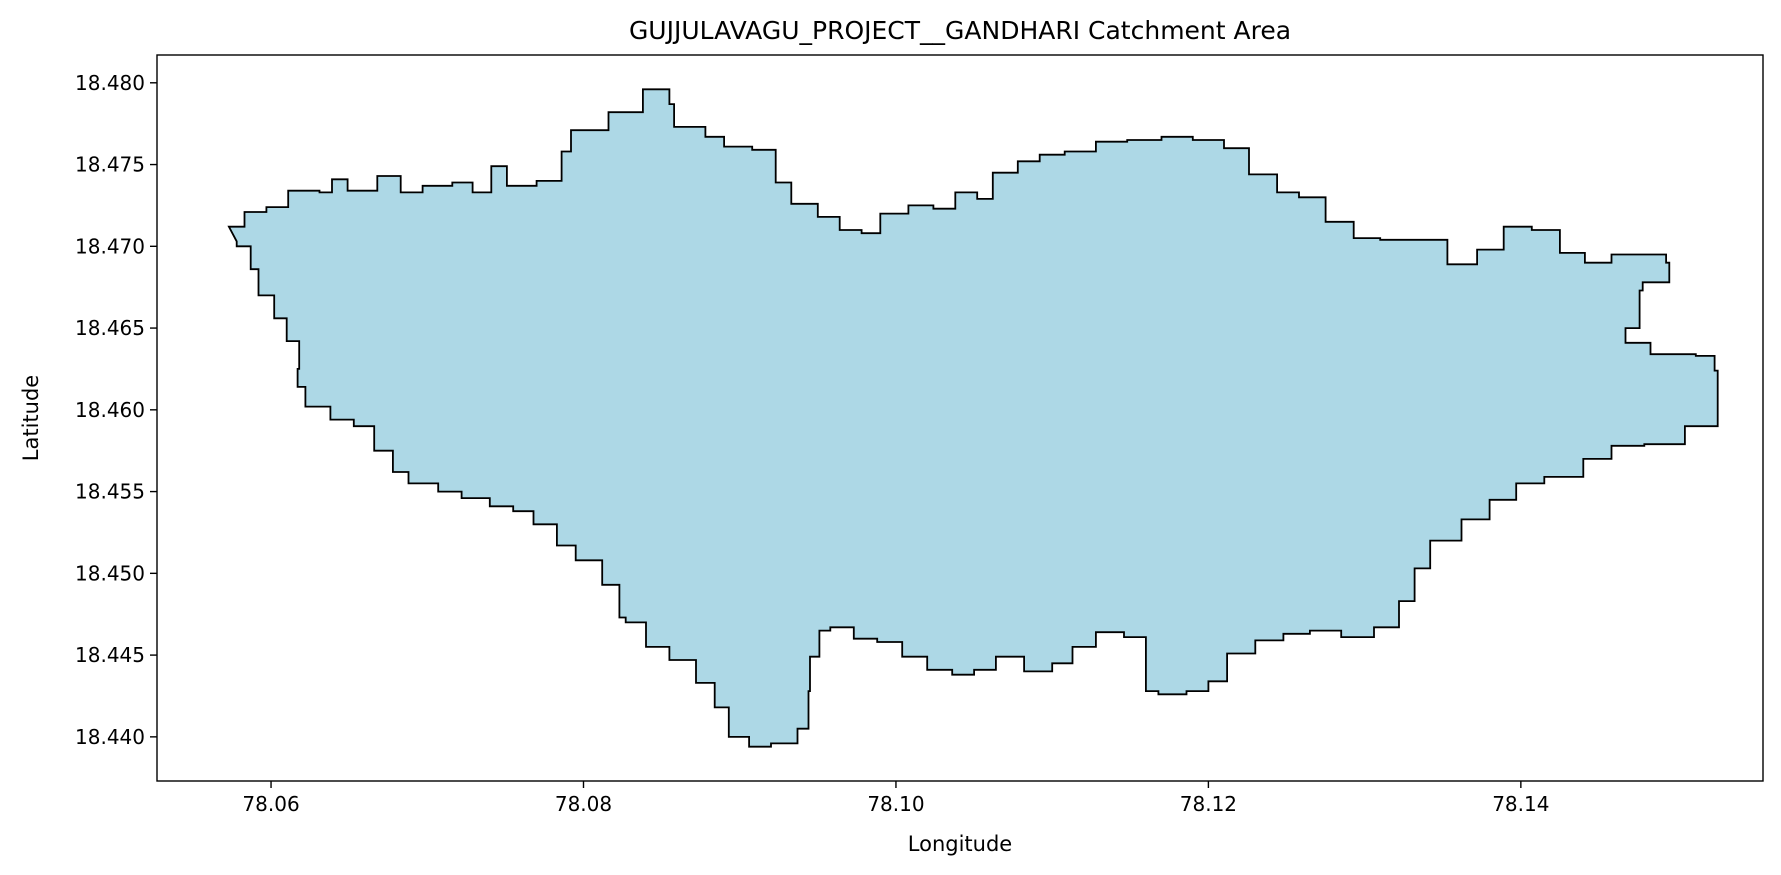 The height and width of the screenshot is (875, 1781). What do you see at coordinates (110, 410) in the screenshot?
I see `y-tick-label: 18.460` at bounding box center [110, 410].